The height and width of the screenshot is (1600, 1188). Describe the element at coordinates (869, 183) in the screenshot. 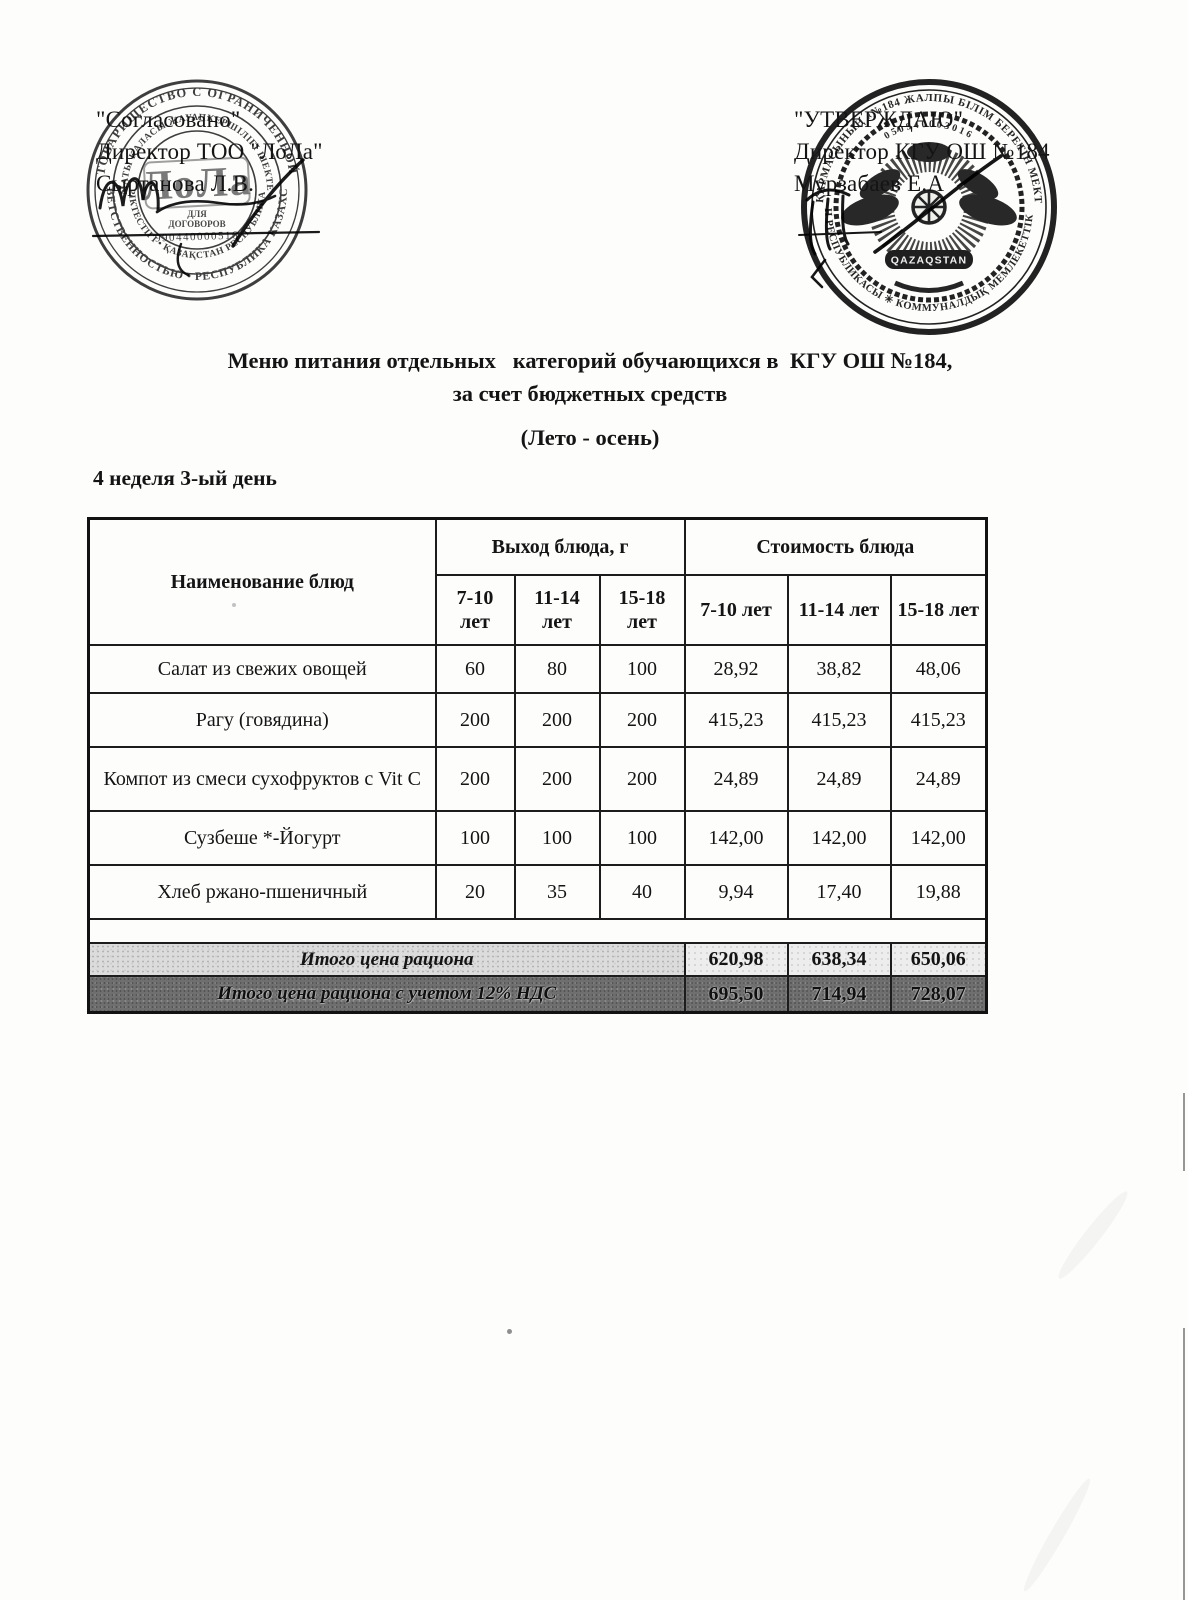

I see `approved-person-name: Мурзабаев Е.А` at that location.